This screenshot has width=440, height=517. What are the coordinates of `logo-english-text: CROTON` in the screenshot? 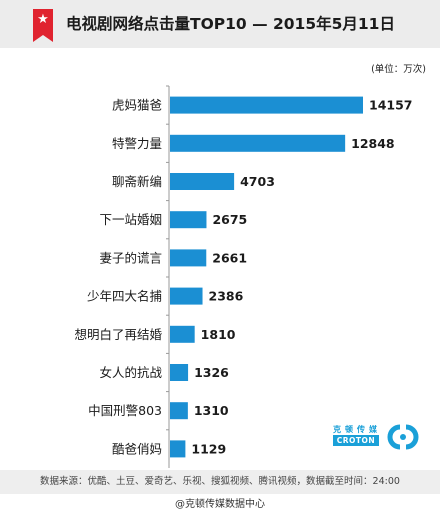 It's located at (356, 440).